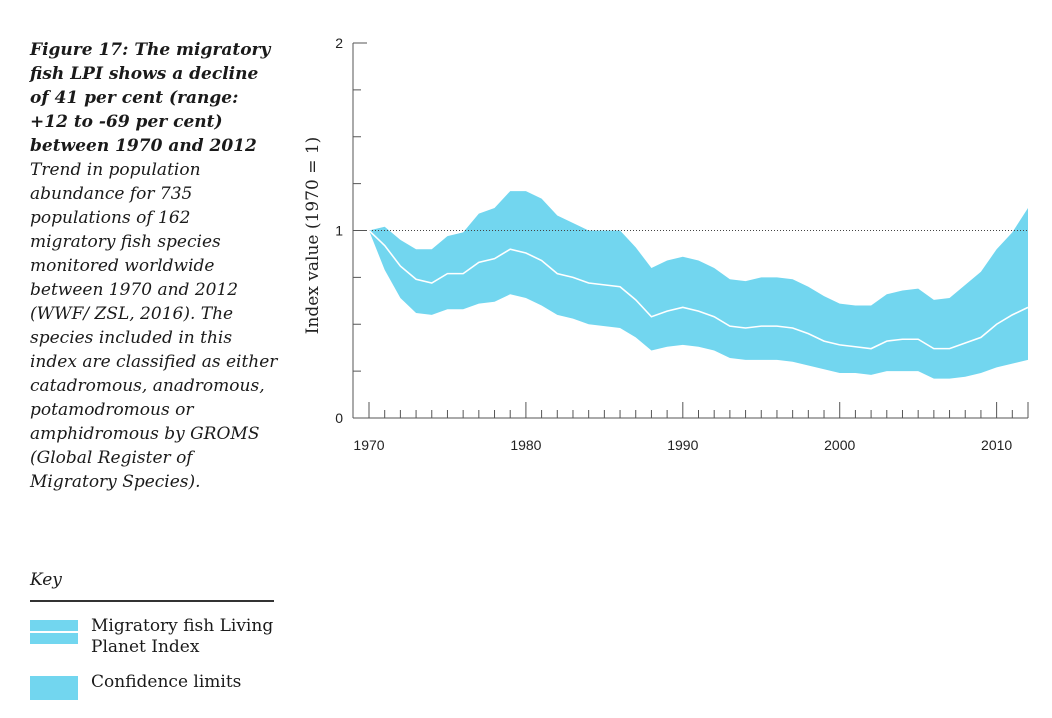  Describe the element at coordinates (313, 236) in the screenshot. I see `y-axis-label: Index value (1970 = 1)` at that location.